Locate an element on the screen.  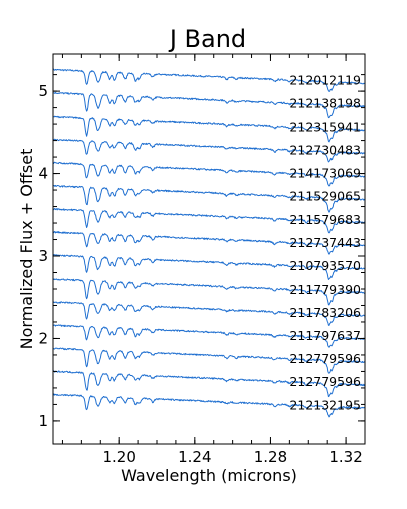
series-label: 212138198 is located at coordinates (325, 103).